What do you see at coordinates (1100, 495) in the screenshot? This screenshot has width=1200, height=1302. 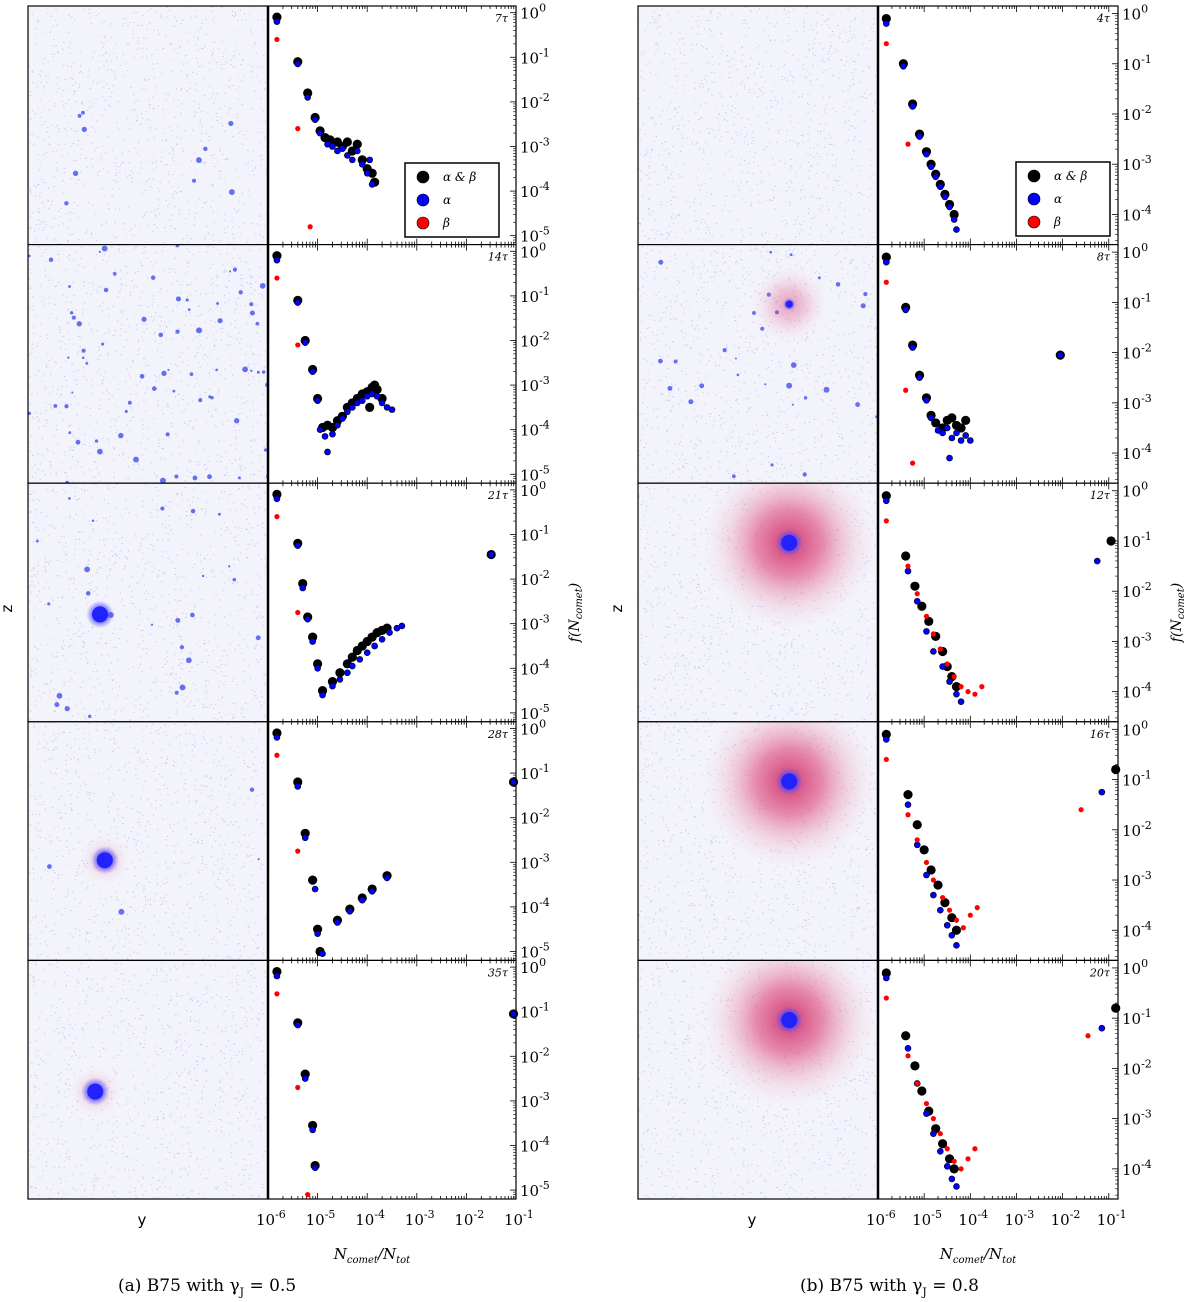 I see `time-label: 12τ` at bounding box center [1100, 495].